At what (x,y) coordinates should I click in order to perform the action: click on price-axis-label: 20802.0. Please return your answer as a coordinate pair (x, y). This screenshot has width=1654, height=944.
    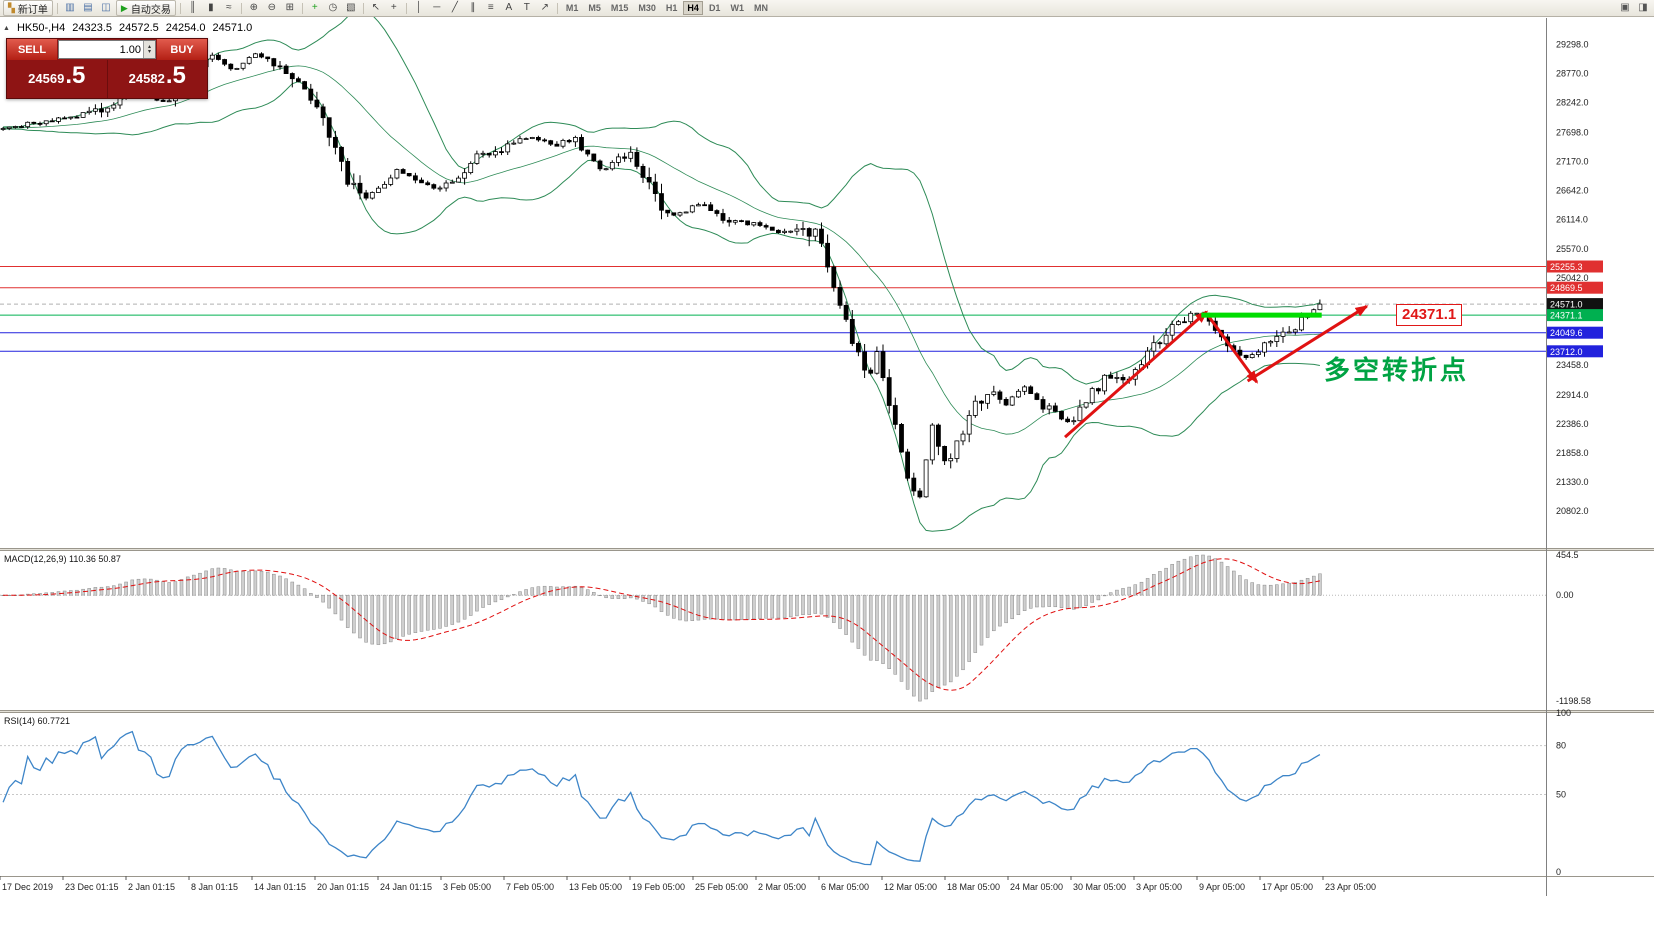
    Looking at the image, I should click on (1572, 511).